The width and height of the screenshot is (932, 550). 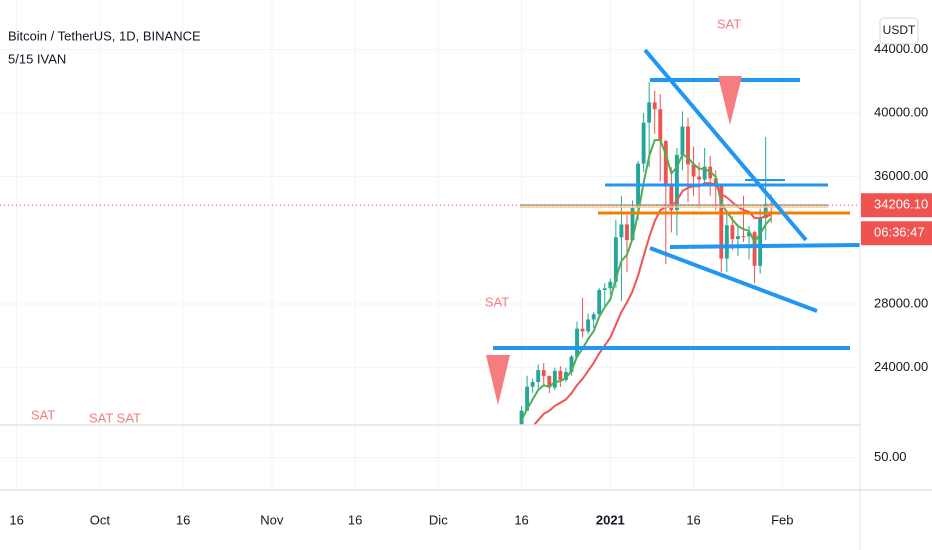 I want to click on signal-label: SAT SAT, so click(x=115, y=417).